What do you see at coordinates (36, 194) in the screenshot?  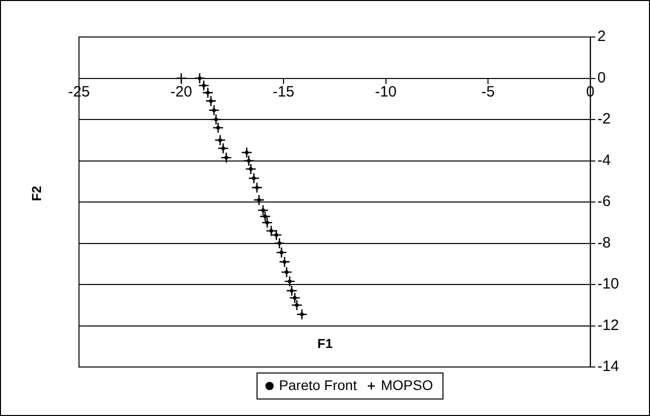 I see `y-axis-title: F2` at bounding box center [36, 194].